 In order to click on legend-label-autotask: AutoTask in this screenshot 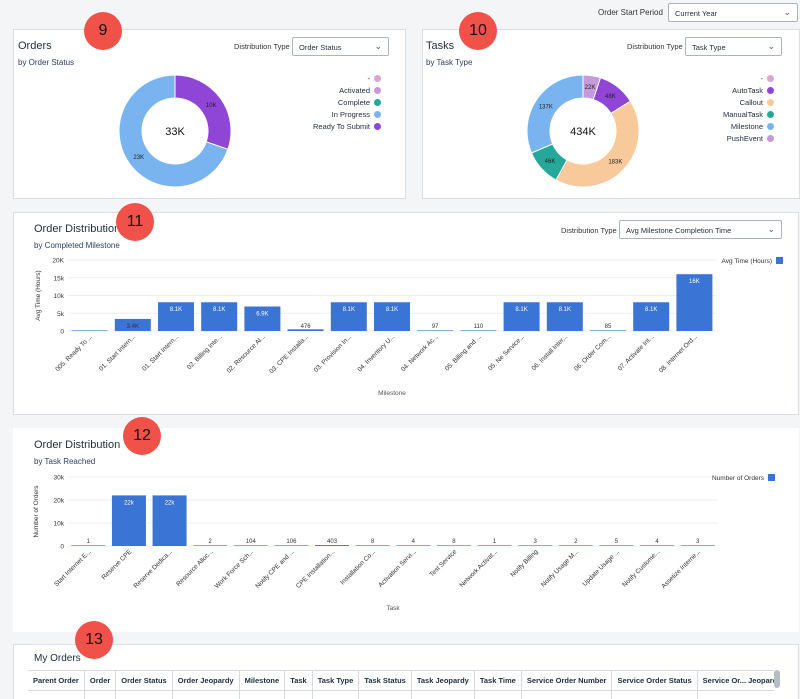, I will do `click(747, 90)`.